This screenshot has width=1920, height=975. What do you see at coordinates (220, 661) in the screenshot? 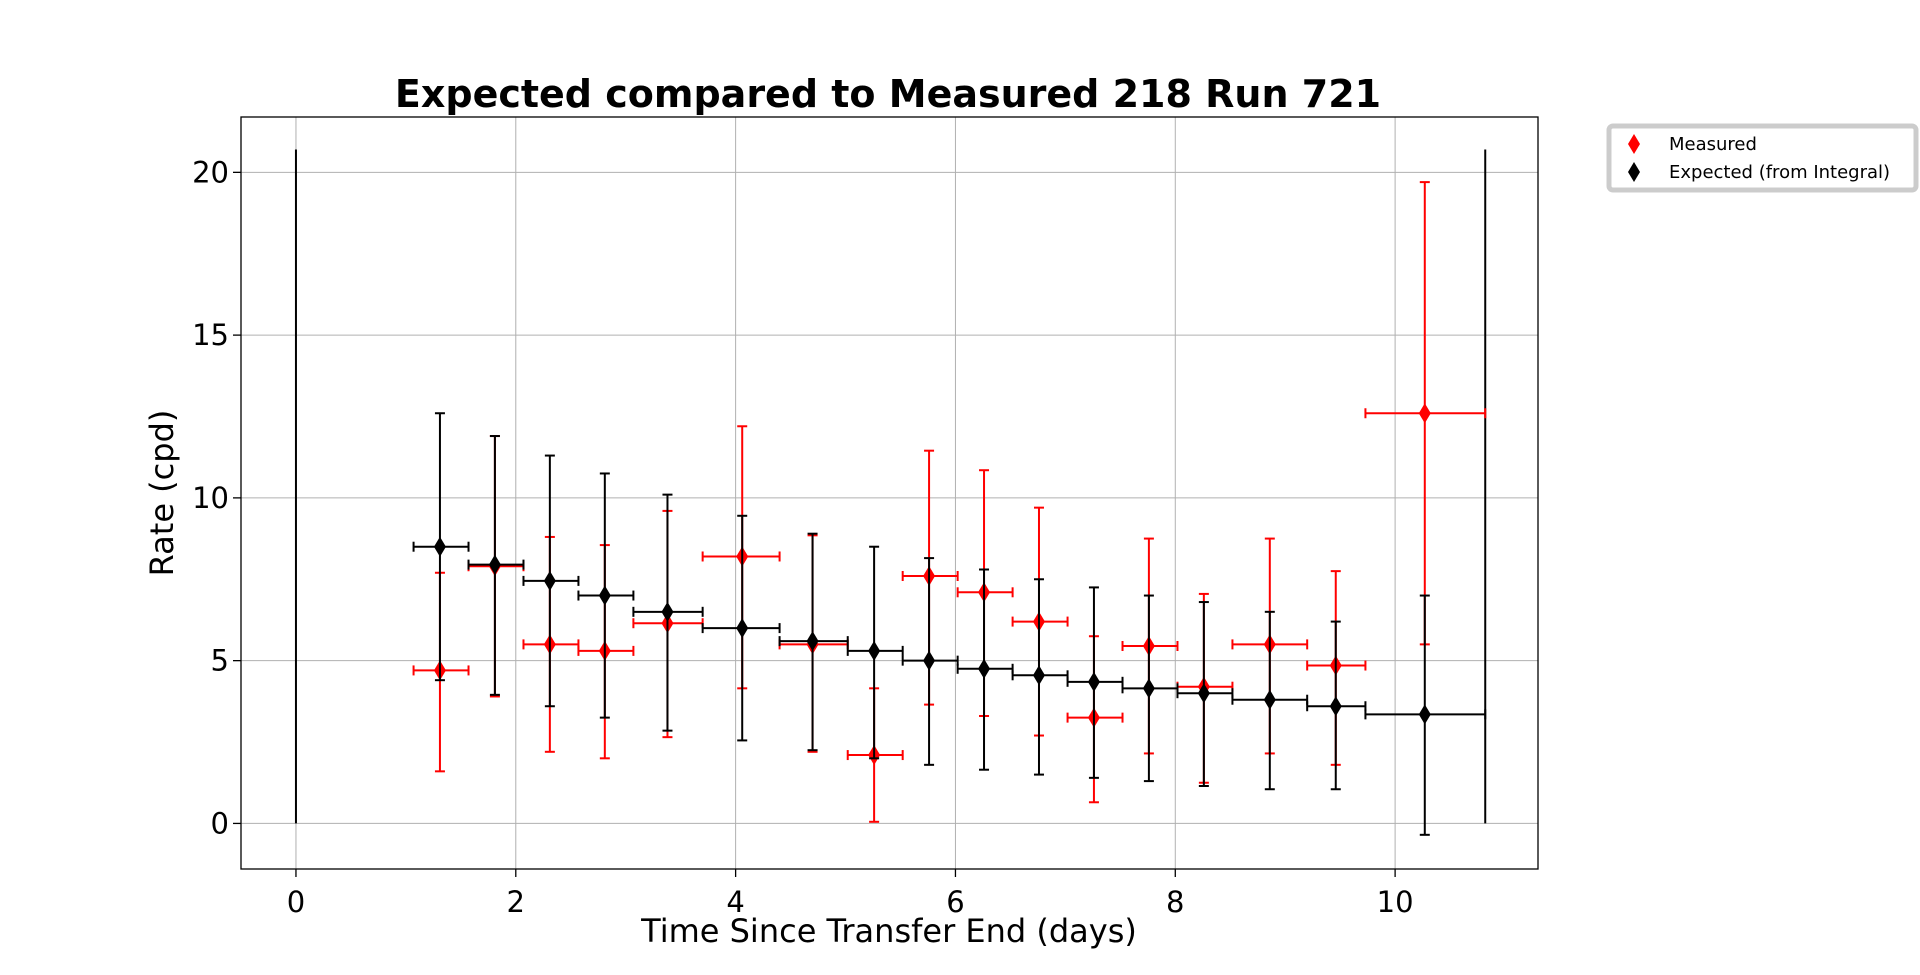
I see `y-tick-label: 5` at bounding box center [220, 661].